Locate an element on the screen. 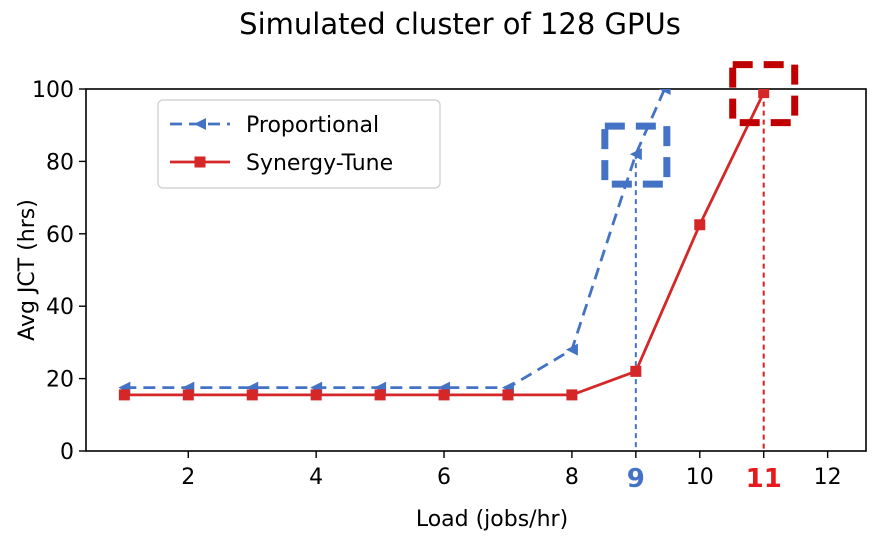 The image size is (890, 536). x-axis-label: Load (jobs/hr) is located at coordinates (492, 519).